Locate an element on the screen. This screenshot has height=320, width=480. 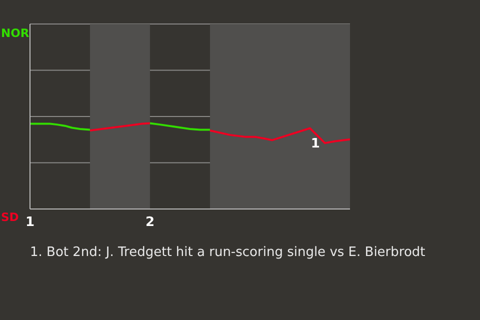
text: 1. Bot 2nd: J. Tredgett hit a run-scoring single vs E. Bierbrodt is located at coordinates (228, 252).